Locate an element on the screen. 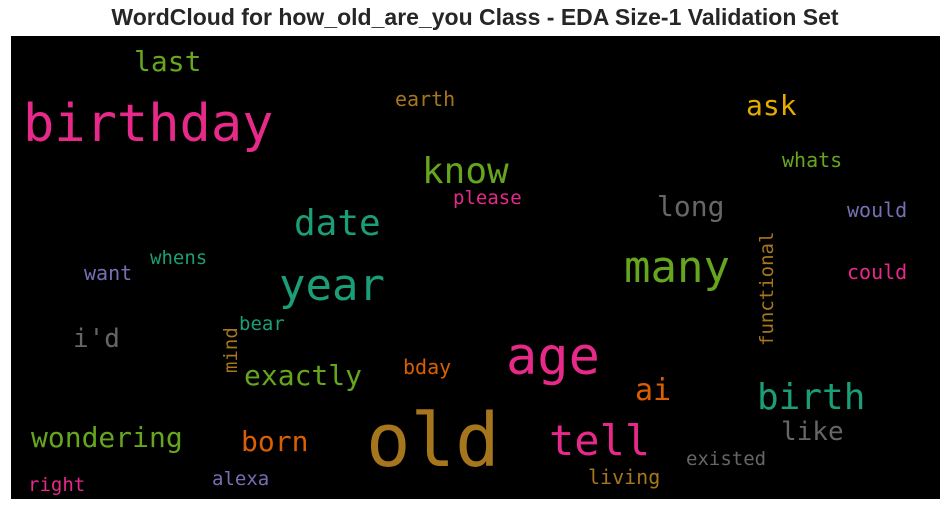 Image resolution: width=950 pixels, height=511 pixels. word-year: year is located at coordinates (332, 285).